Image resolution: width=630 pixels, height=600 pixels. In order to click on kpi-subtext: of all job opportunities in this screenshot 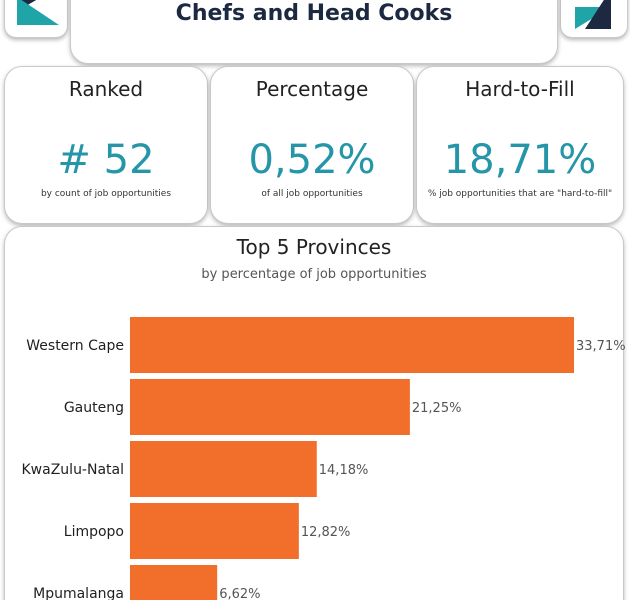, I will do `click(312, 194)`.